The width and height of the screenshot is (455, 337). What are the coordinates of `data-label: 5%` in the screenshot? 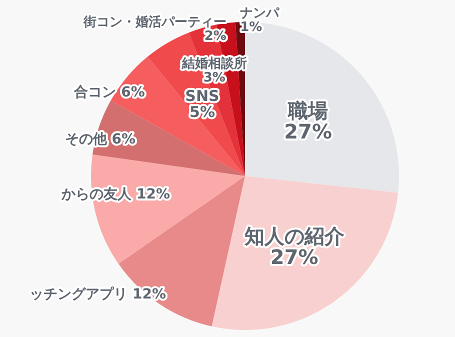 It's located at (203, 111).